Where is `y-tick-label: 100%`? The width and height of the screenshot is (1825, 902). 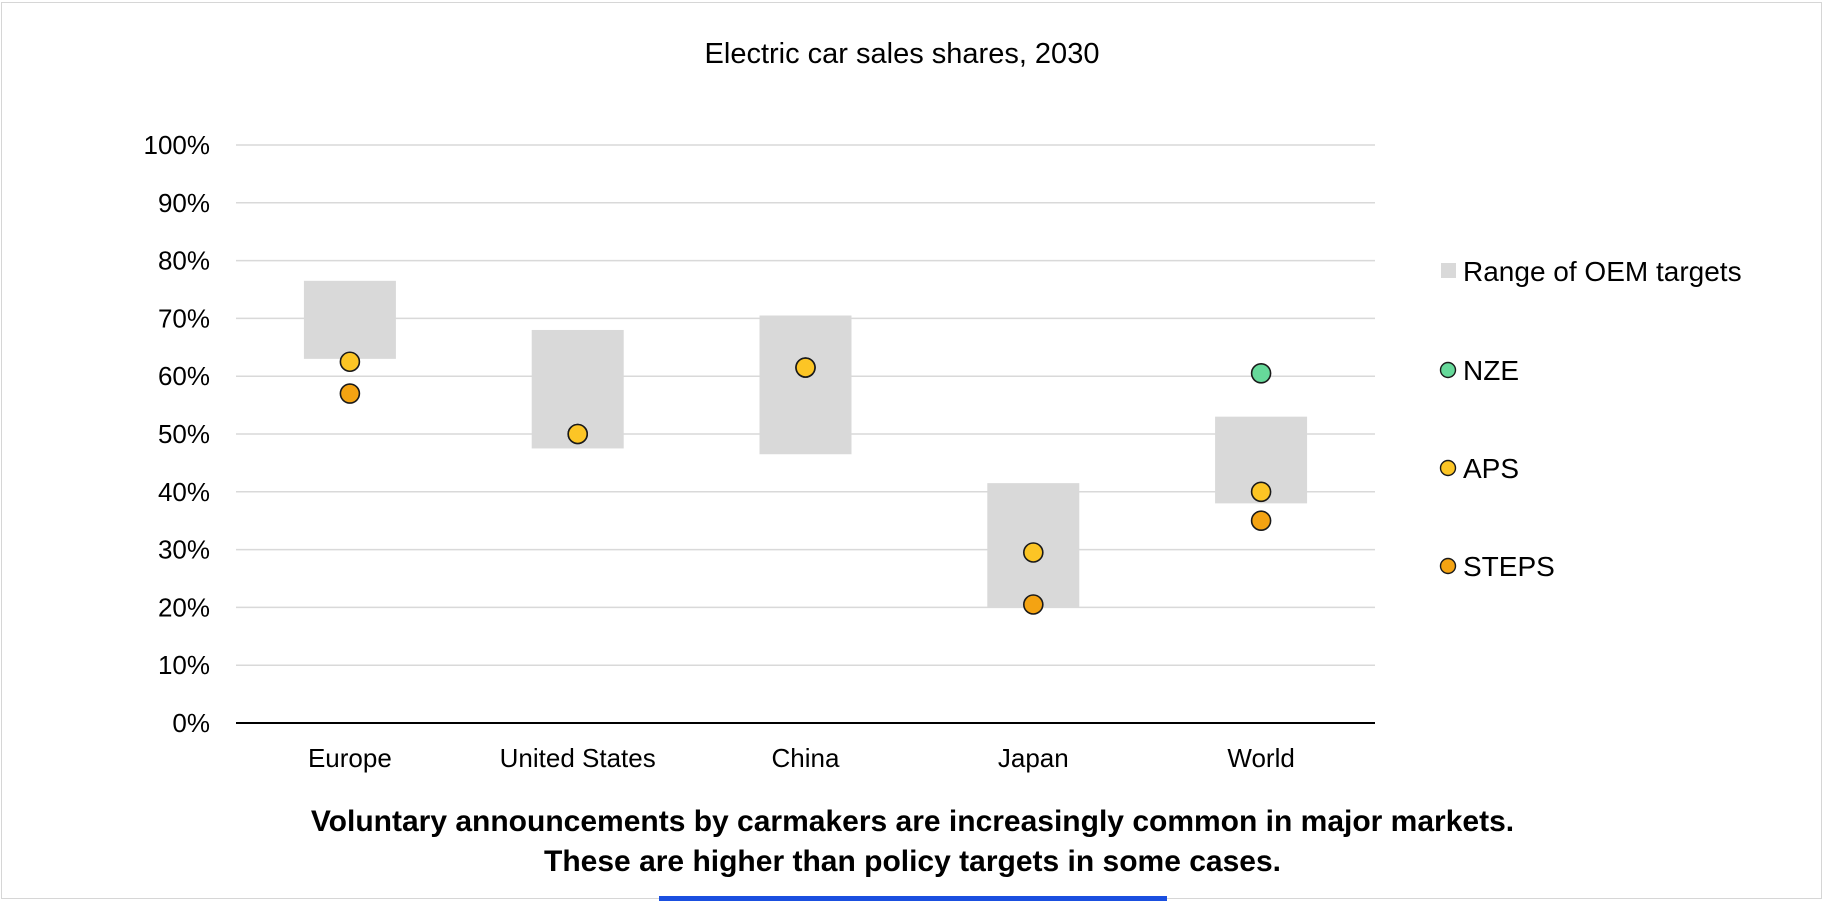
y-tick-label: 100% is located at coordinates (177, 145).